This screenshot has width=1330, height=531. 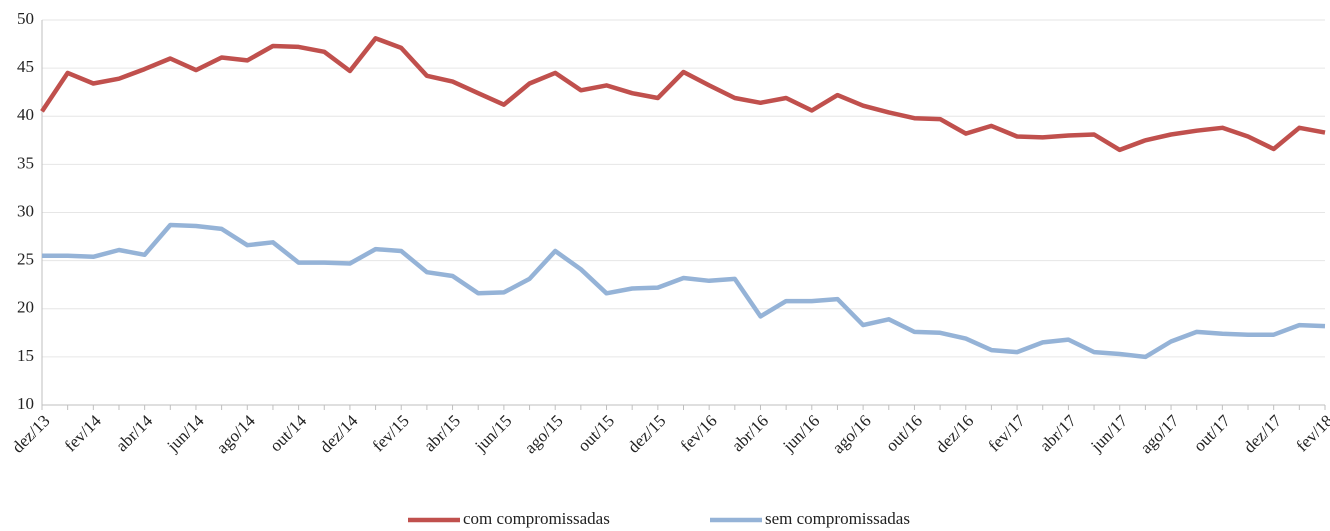 I want to click on x-tick-label: fev/15, so click(x=391, y=433).